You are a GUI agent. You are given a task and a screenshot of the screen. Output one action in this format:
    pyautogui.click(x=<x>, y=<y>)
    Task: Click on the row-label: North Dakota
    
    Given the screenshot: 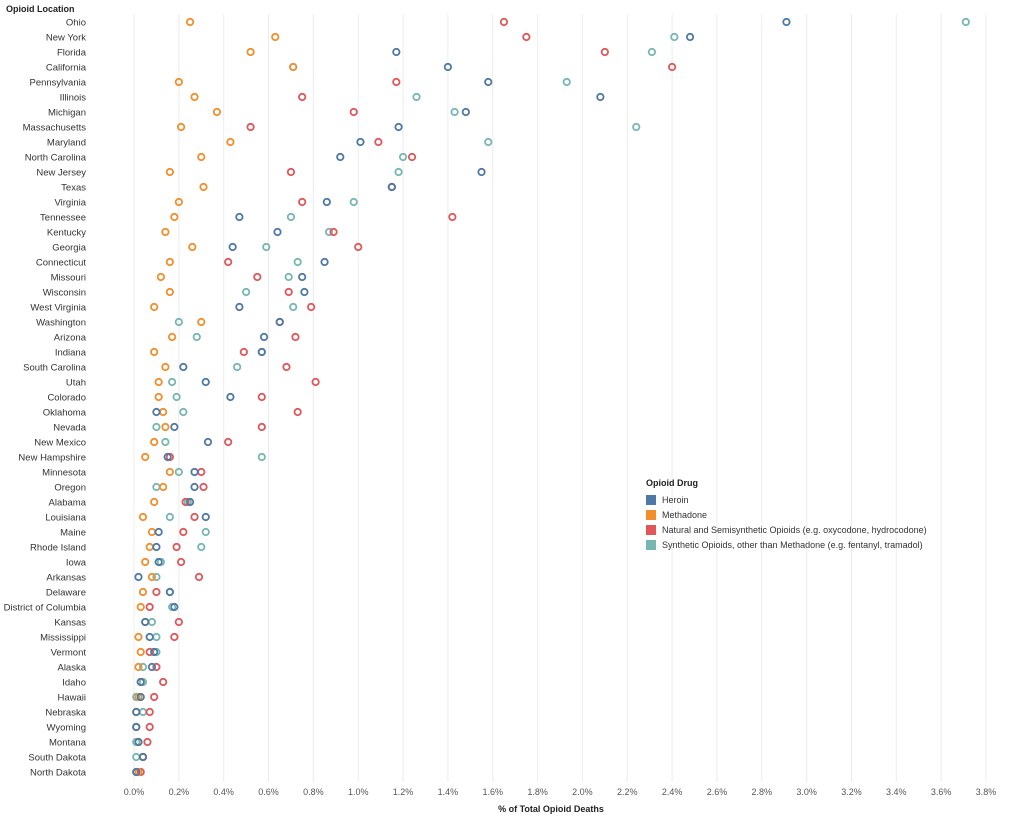 What is the action you would take?
    pyautogui.click(x=58, y=773)
    